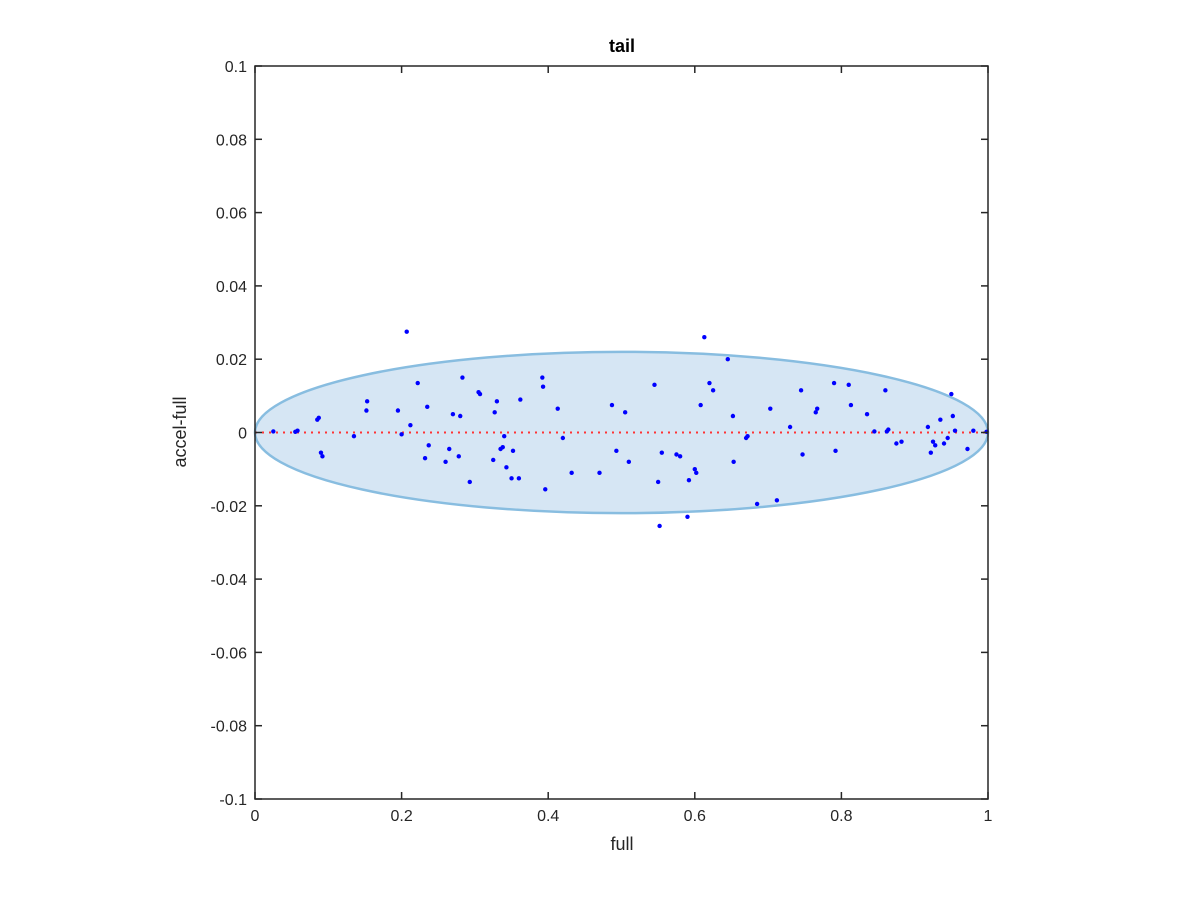 Image resolution: width=1200 pixels, height=900 pixels. Describe the element at coordinates (401, 816) in the screenshot. I see `x-tick-label: 0.2` at that location.